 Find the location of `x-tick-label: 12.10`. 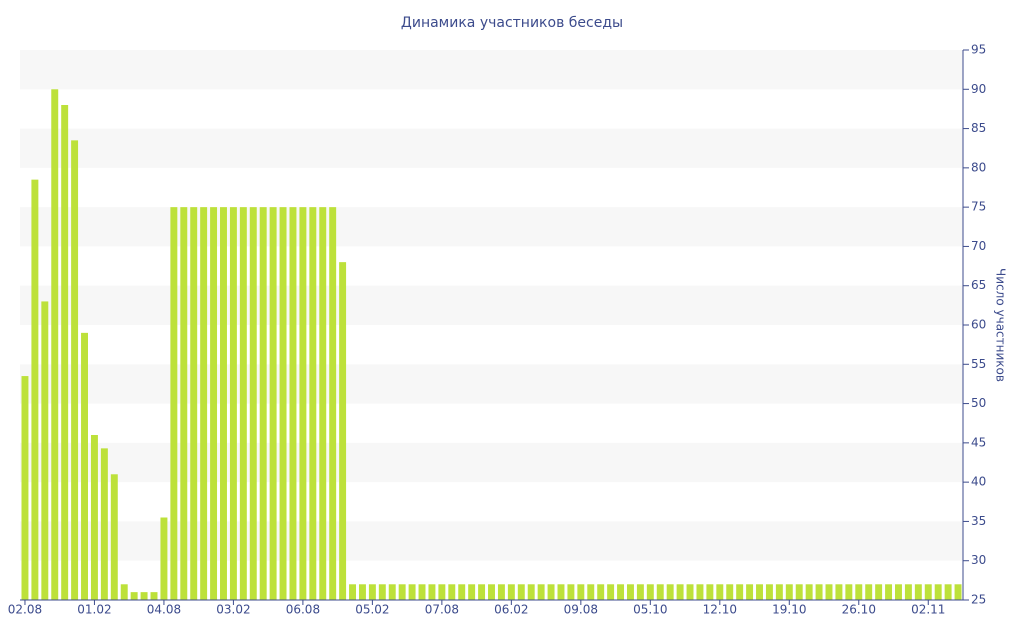

x-tick-label: 12.10 is located at coordinates (720, 610).